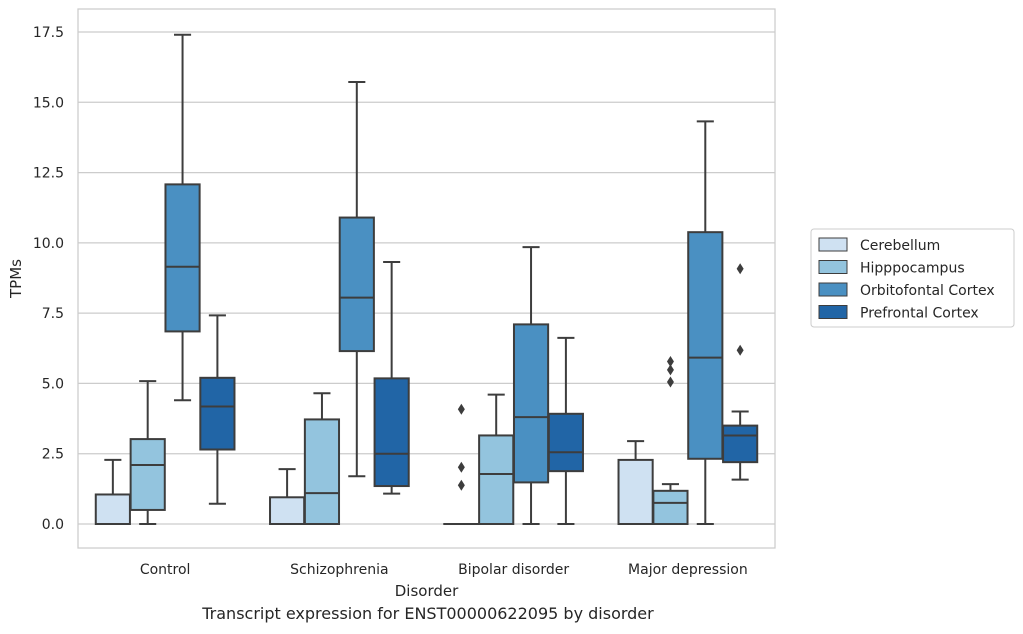  I want to click on legend-label: Cerebellum, so click(900, 246).